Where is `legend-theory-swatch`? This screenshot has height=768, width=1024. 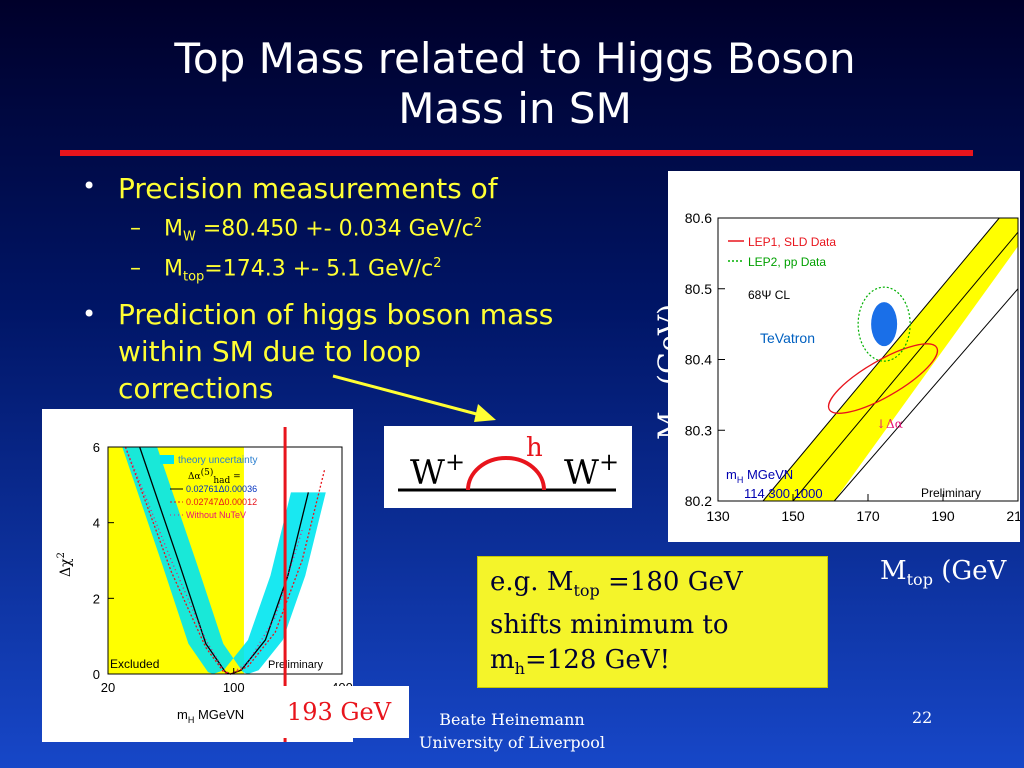 legend-theory-swatch is located at coordinates (167, 459).